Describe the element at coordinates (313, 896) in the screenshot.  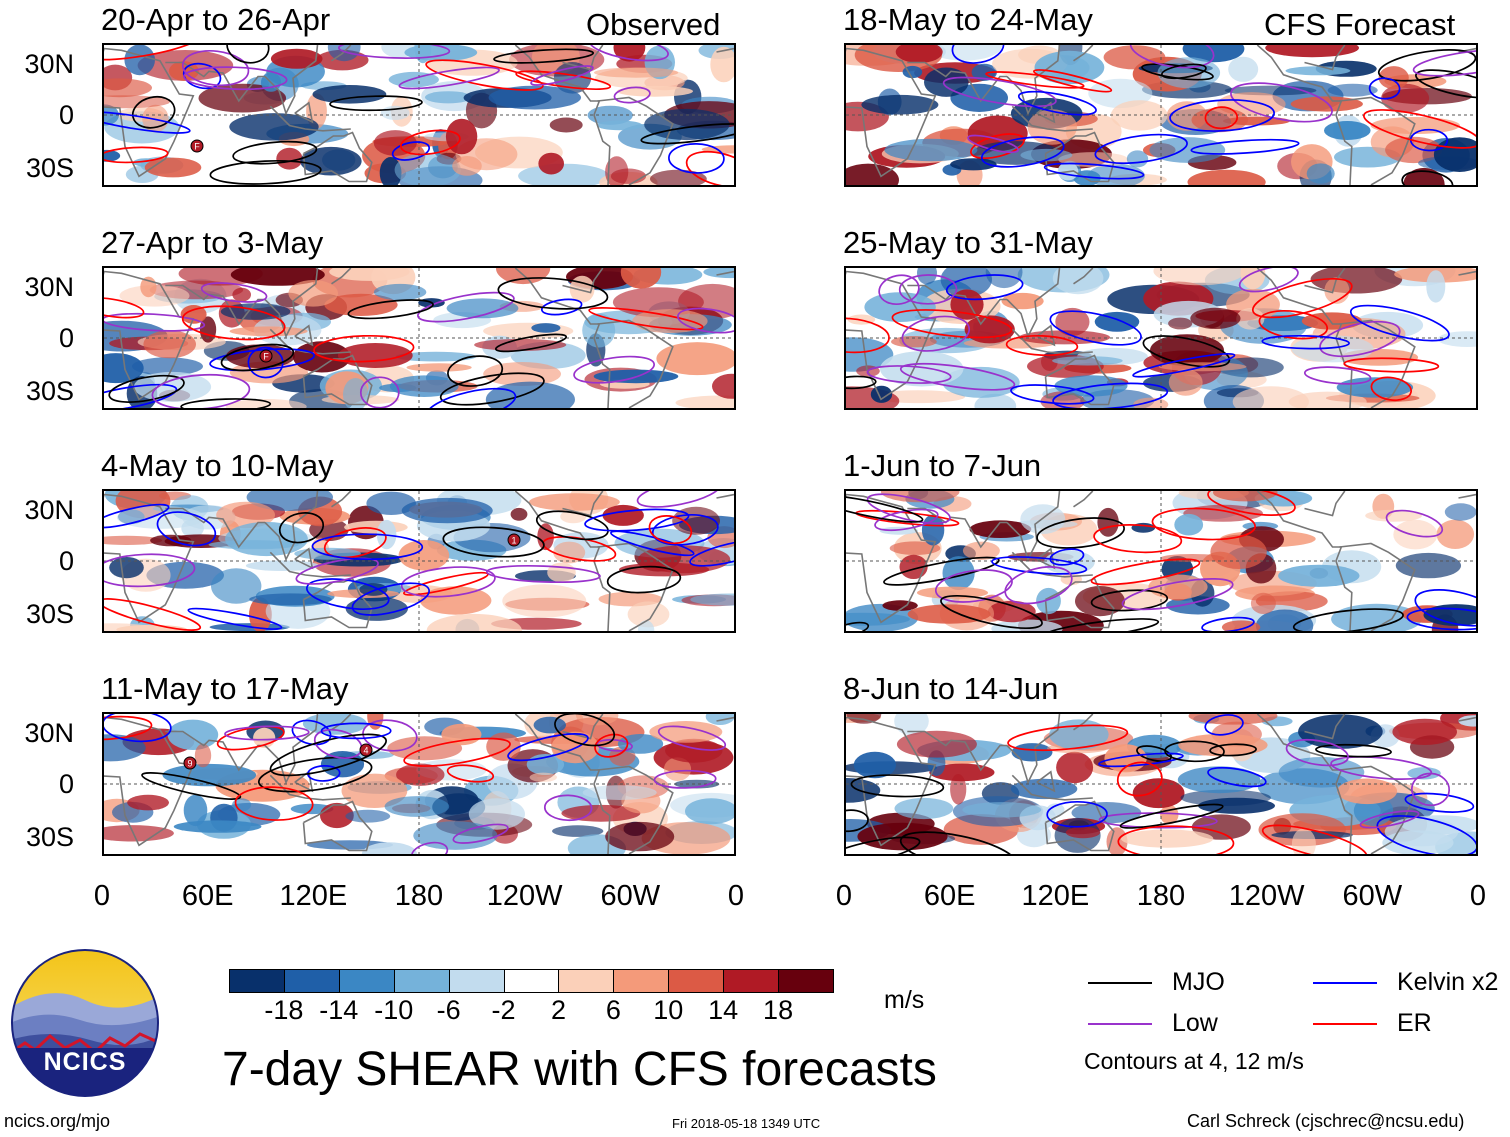
I see `lon-tick-label: 120E` at that location.